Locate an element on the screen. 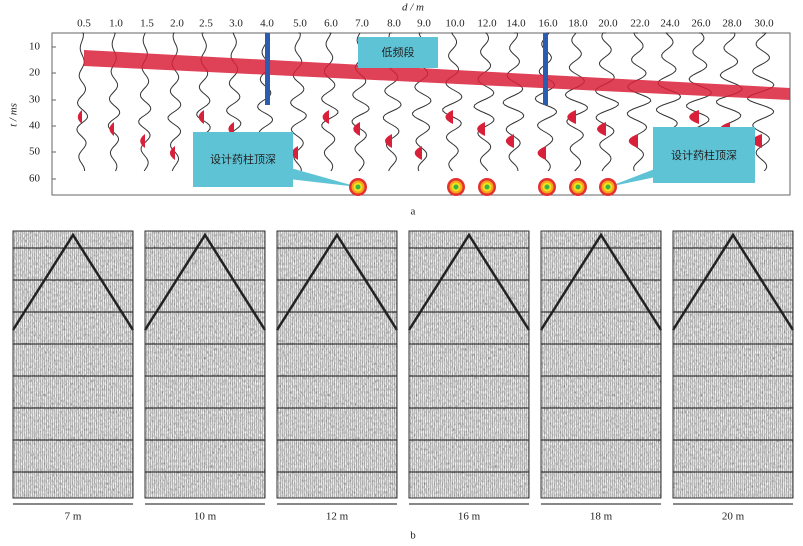 The width and height of the screenshot is (803, 546). y-tick-label: 40 is located at coordinates (35, 126).